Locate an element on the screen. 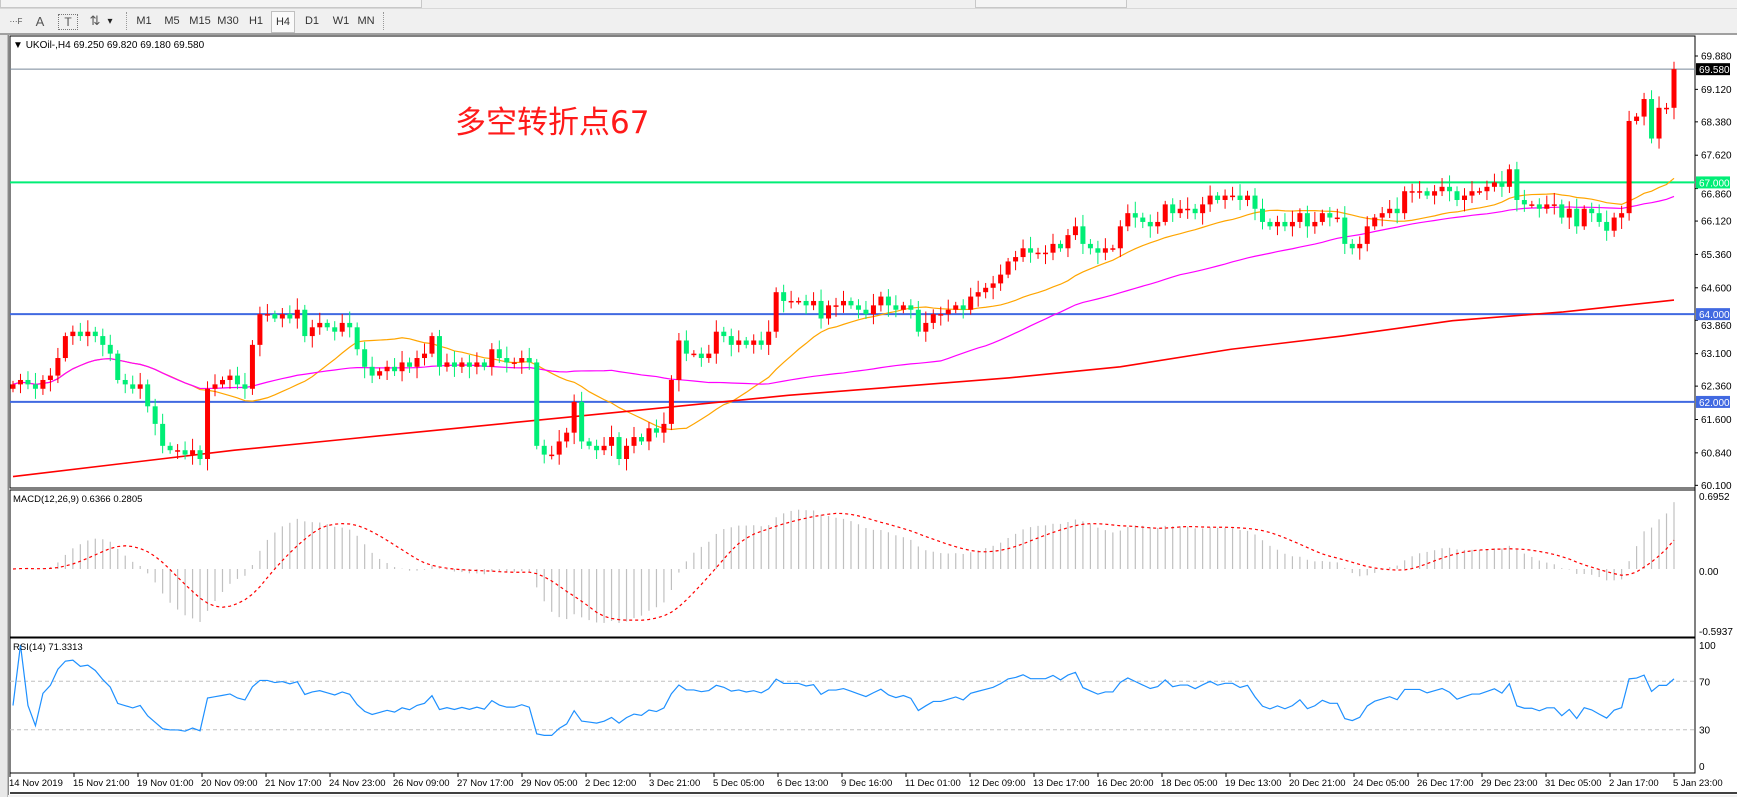 The width and height of the screenshot is (1737, 797). price-axis-label: 60.840 is located at coordinates (1716, 453).